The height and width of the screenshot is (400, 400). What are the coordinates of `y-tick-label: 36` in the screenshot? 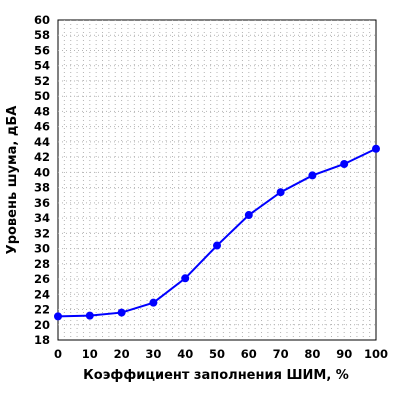 It's located at (42, 203).